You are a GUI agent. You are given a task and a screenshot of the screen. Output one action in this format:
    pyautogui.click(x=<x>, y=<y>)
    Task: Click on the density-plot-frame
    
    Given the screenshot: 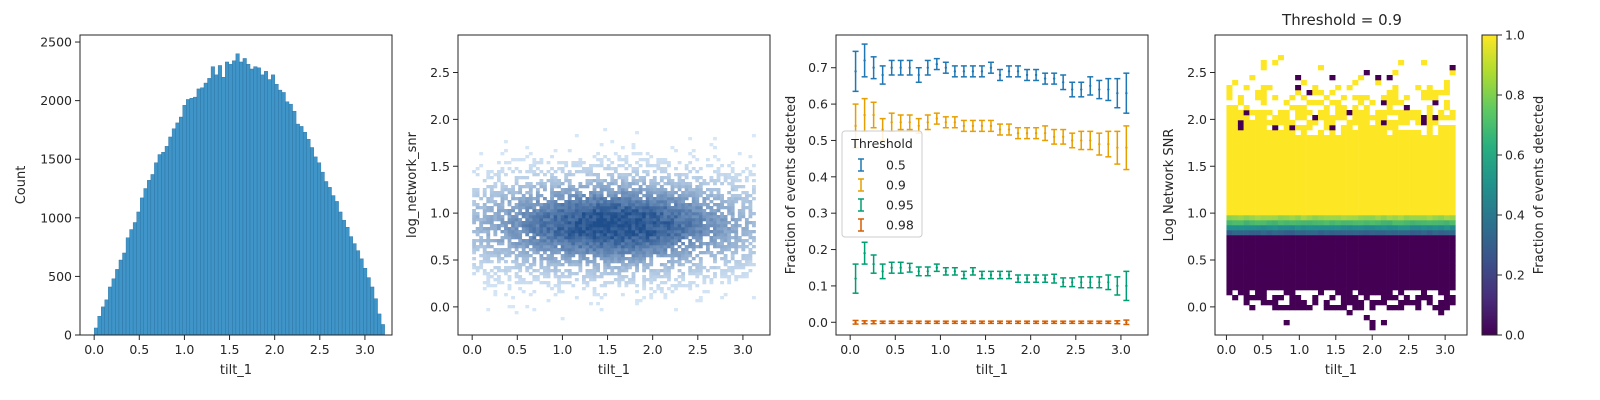 What is the action you would take?
    pyautogui.click(x=614, y=185)
    